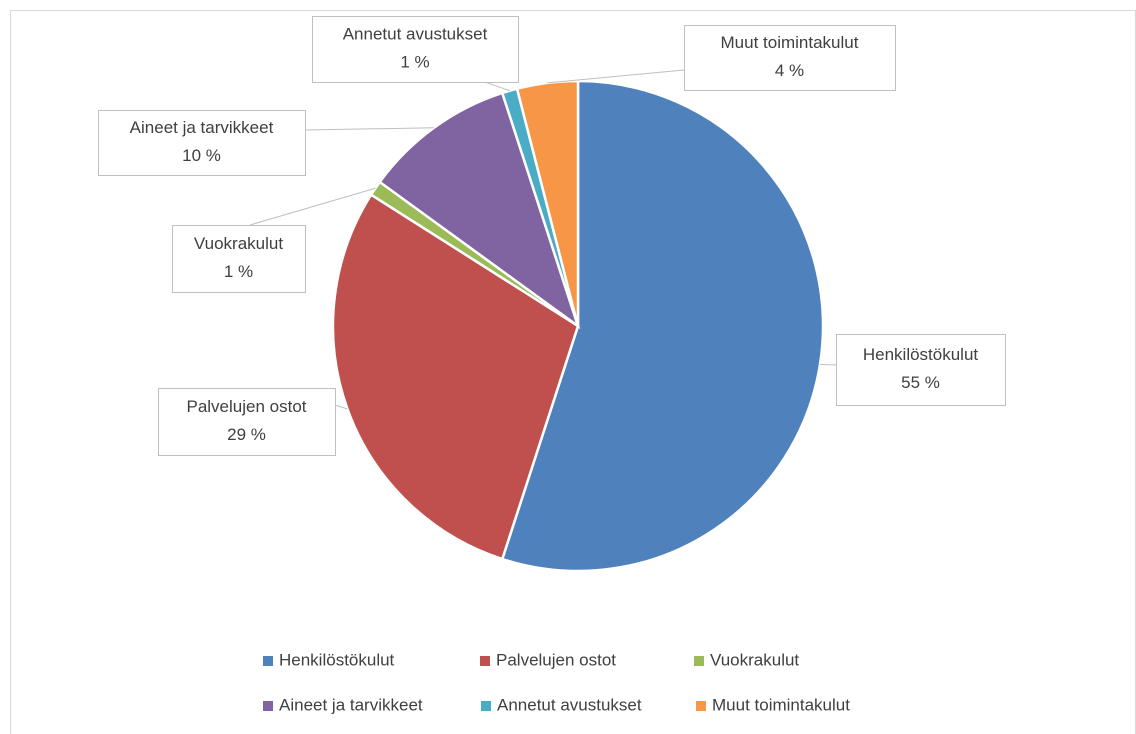 The image size is (1136, 734). What do you see at coordinates (238, 243) in the screenshot?
I see `data-label-name: Vuokrakulut` at bounding box center [238, 243].